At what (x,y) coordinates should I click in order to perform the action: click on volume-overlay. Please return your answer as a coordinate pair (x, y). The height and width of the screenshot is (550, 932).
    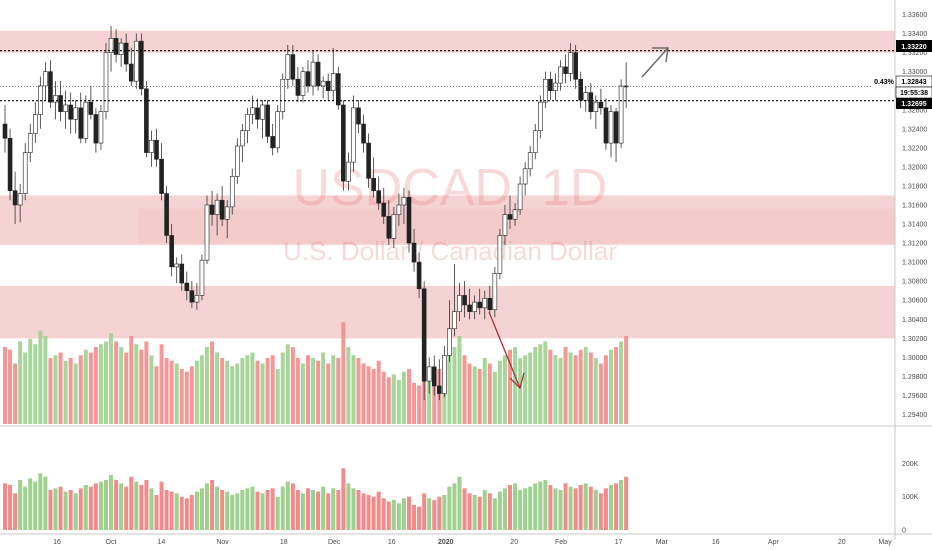
    Looking at the image, I should click on (316, 373).